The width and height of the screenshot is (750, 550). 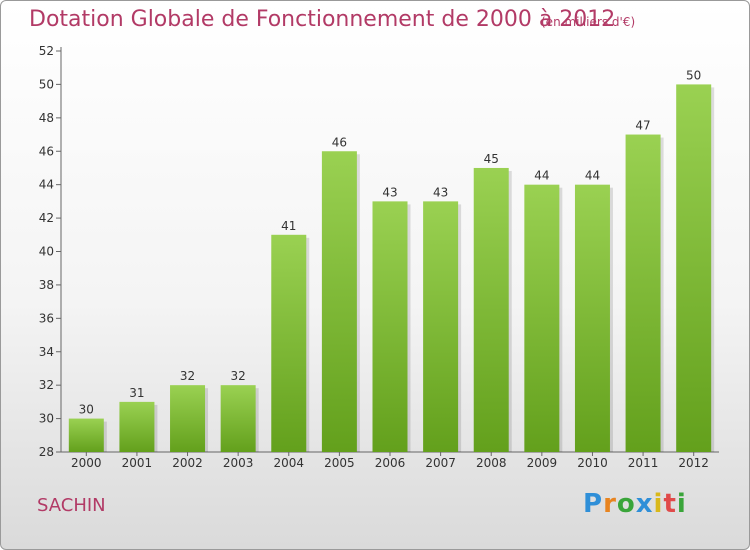 I want to click on y-tick-label: 42, so click(x=46, y=218).